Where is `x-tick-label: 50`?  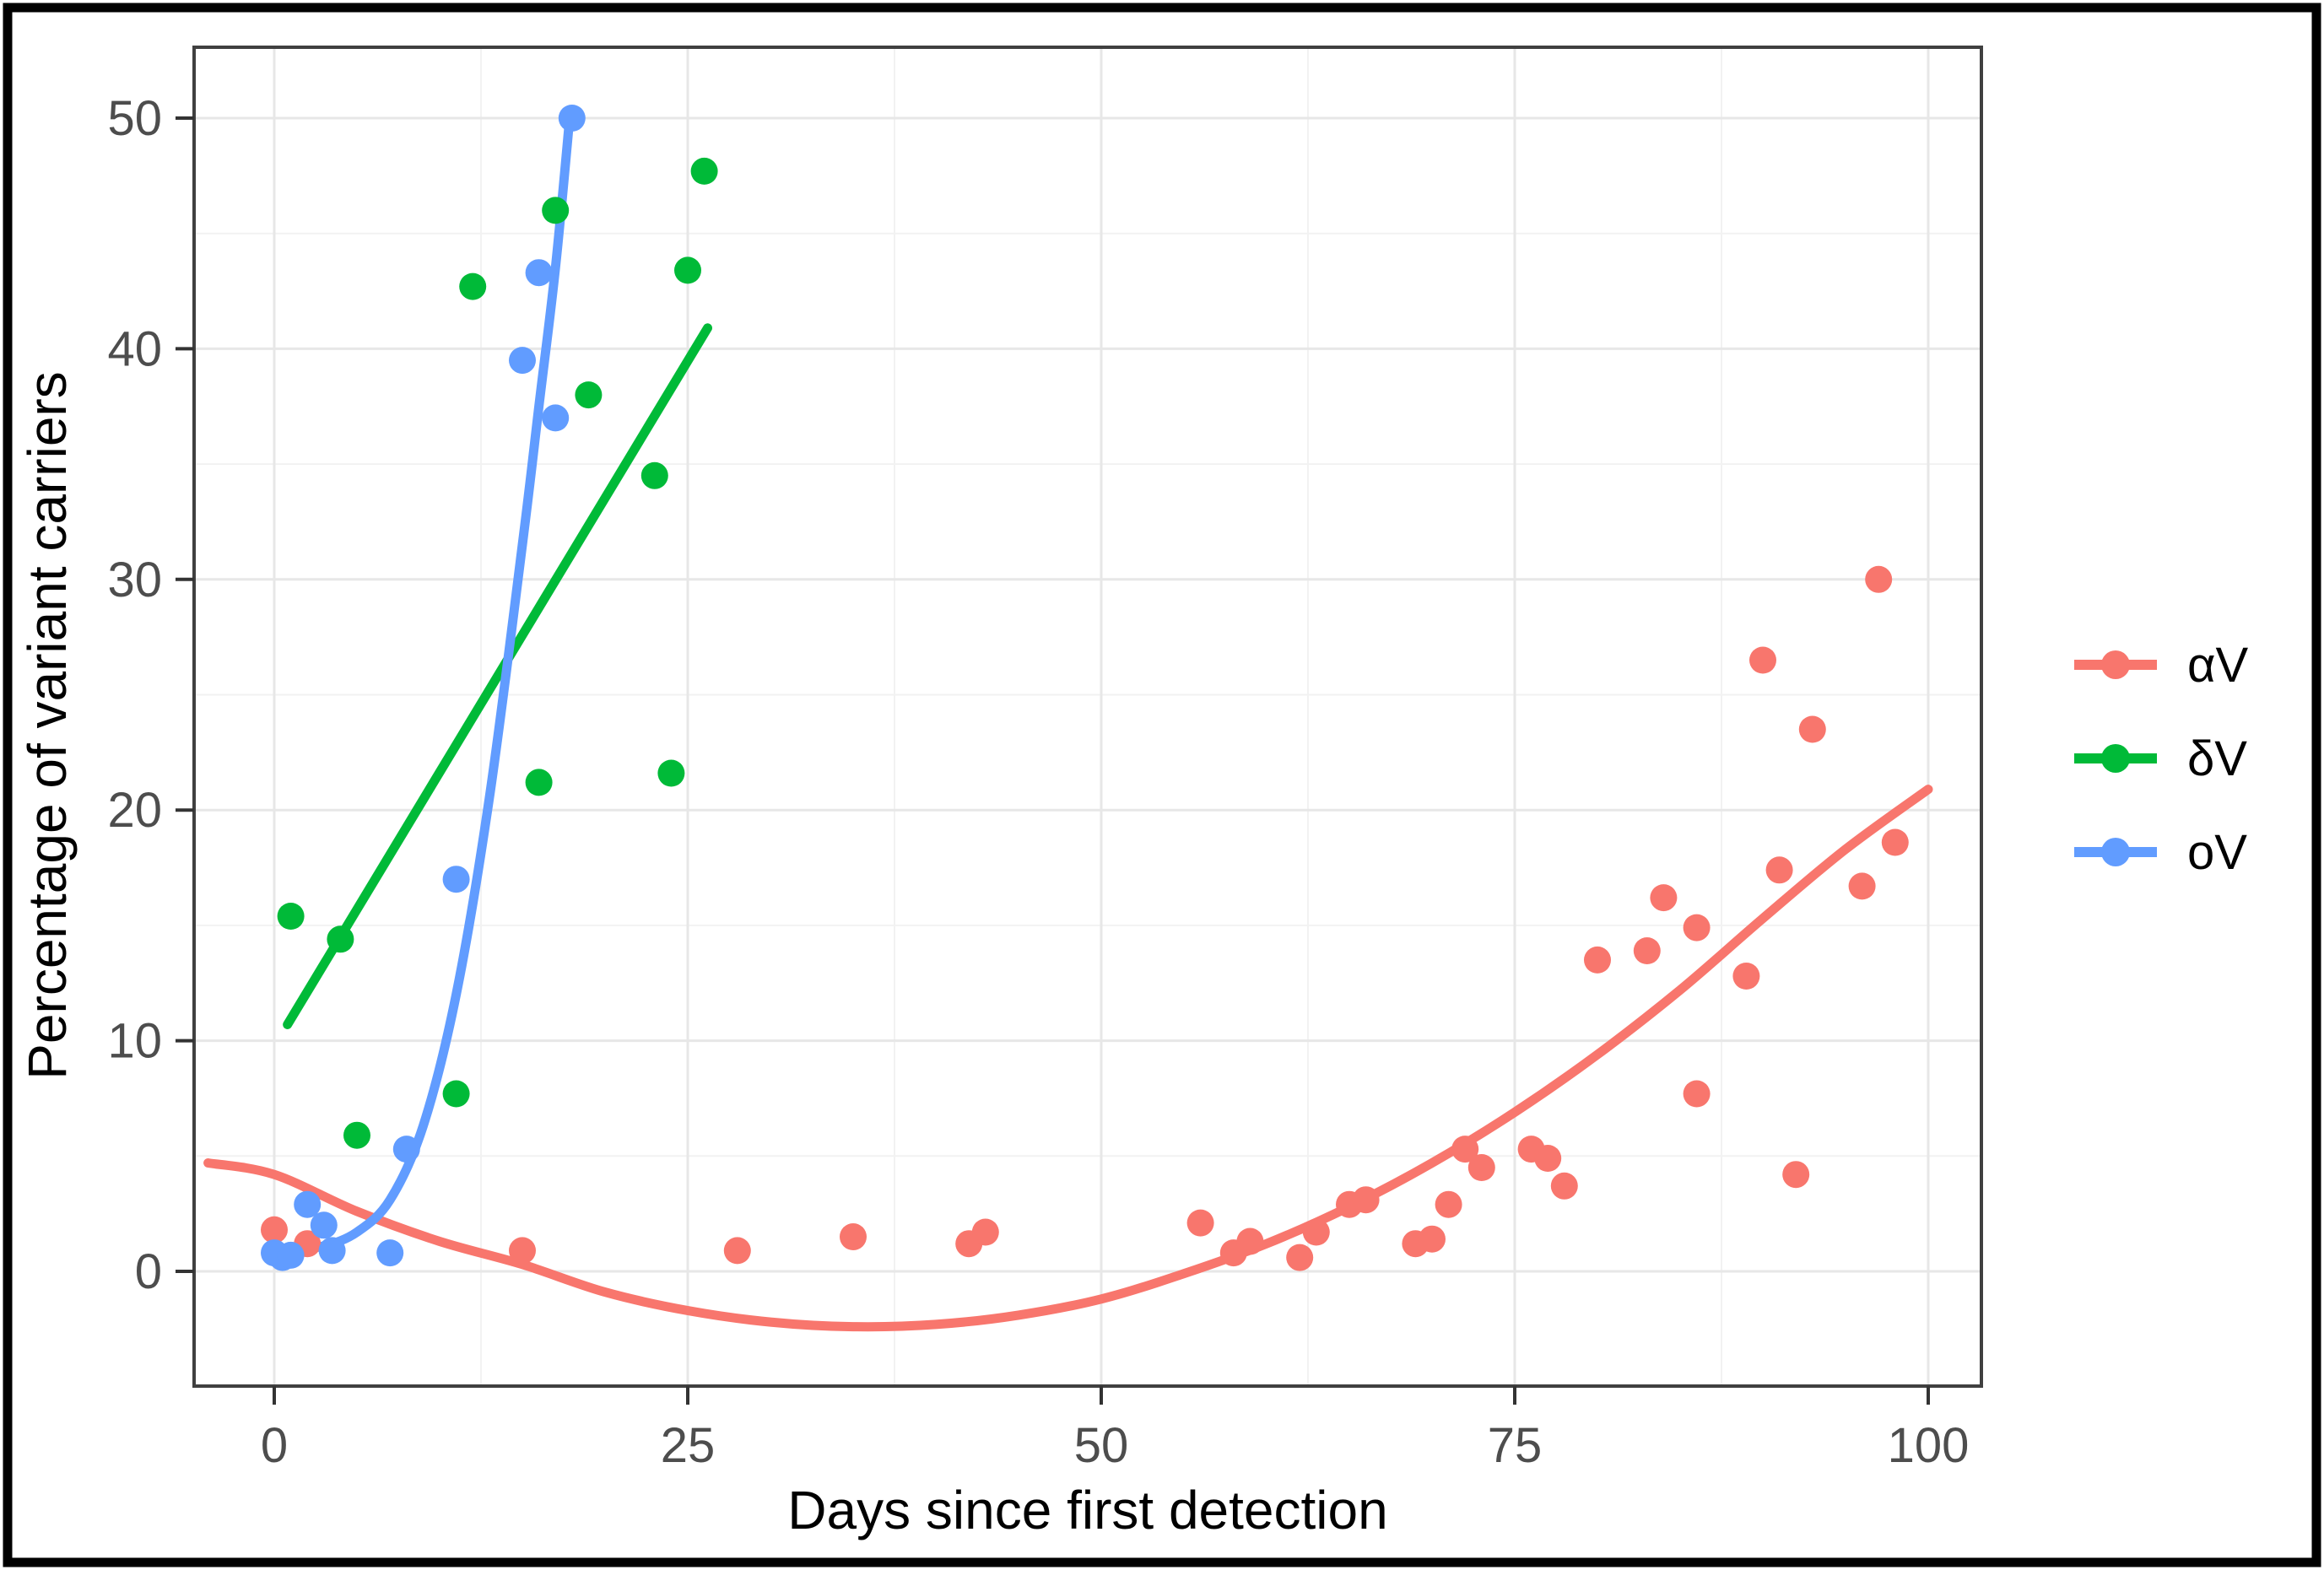 x-tick-label: 50 is located at coordinates (1102, 1445).